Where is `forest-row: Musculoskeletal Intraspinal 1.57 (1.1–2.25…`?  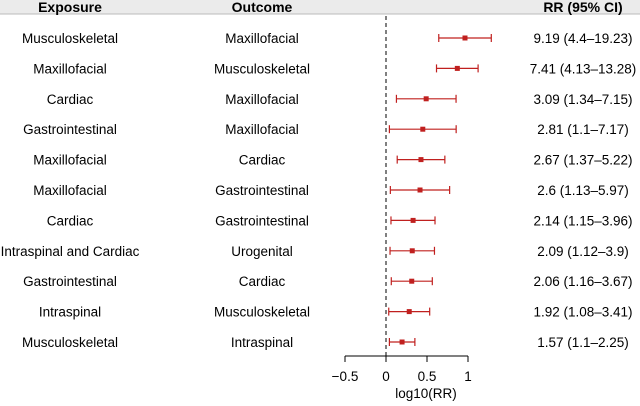
forest-row: Musculoskeletal Intraspinal 1.57 (1.1–2.25… is located at coordinates (325, 342).